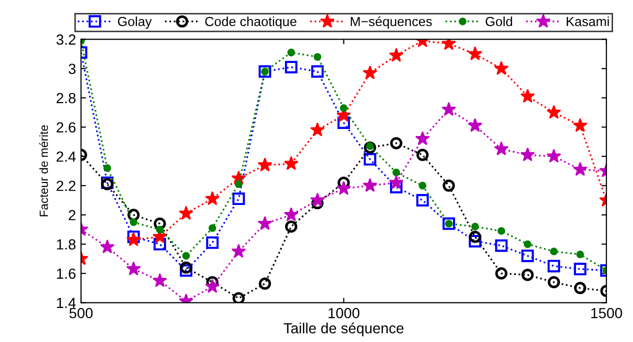  I want to click on legend-label: Golay, so click(135, 22).